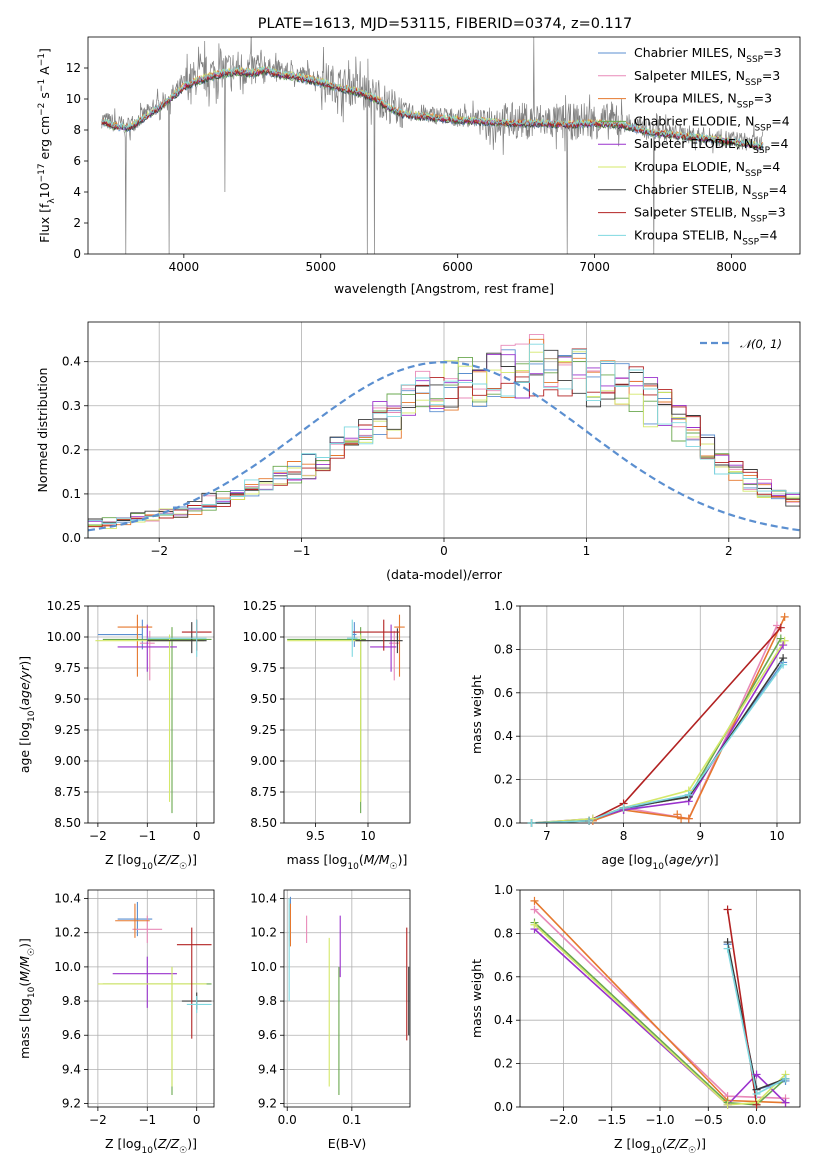  I want to click on x-tick-label: 9, so click(700, 836).